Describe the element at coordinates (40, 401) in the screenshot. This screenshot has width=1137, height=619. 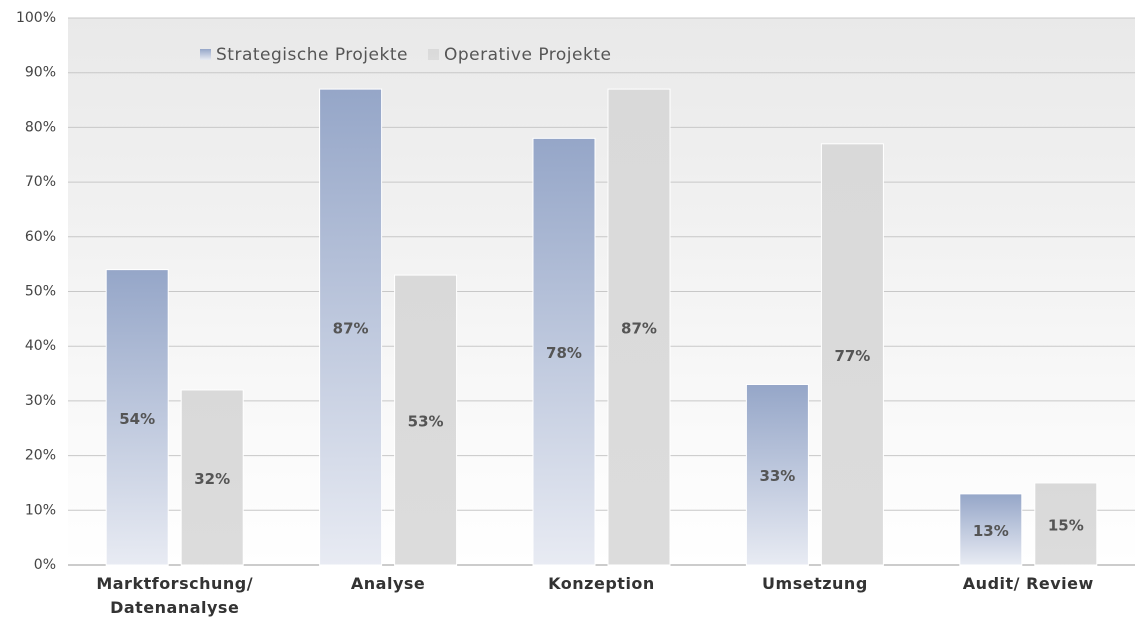
I see `y-tick-label: 30%` at that location.